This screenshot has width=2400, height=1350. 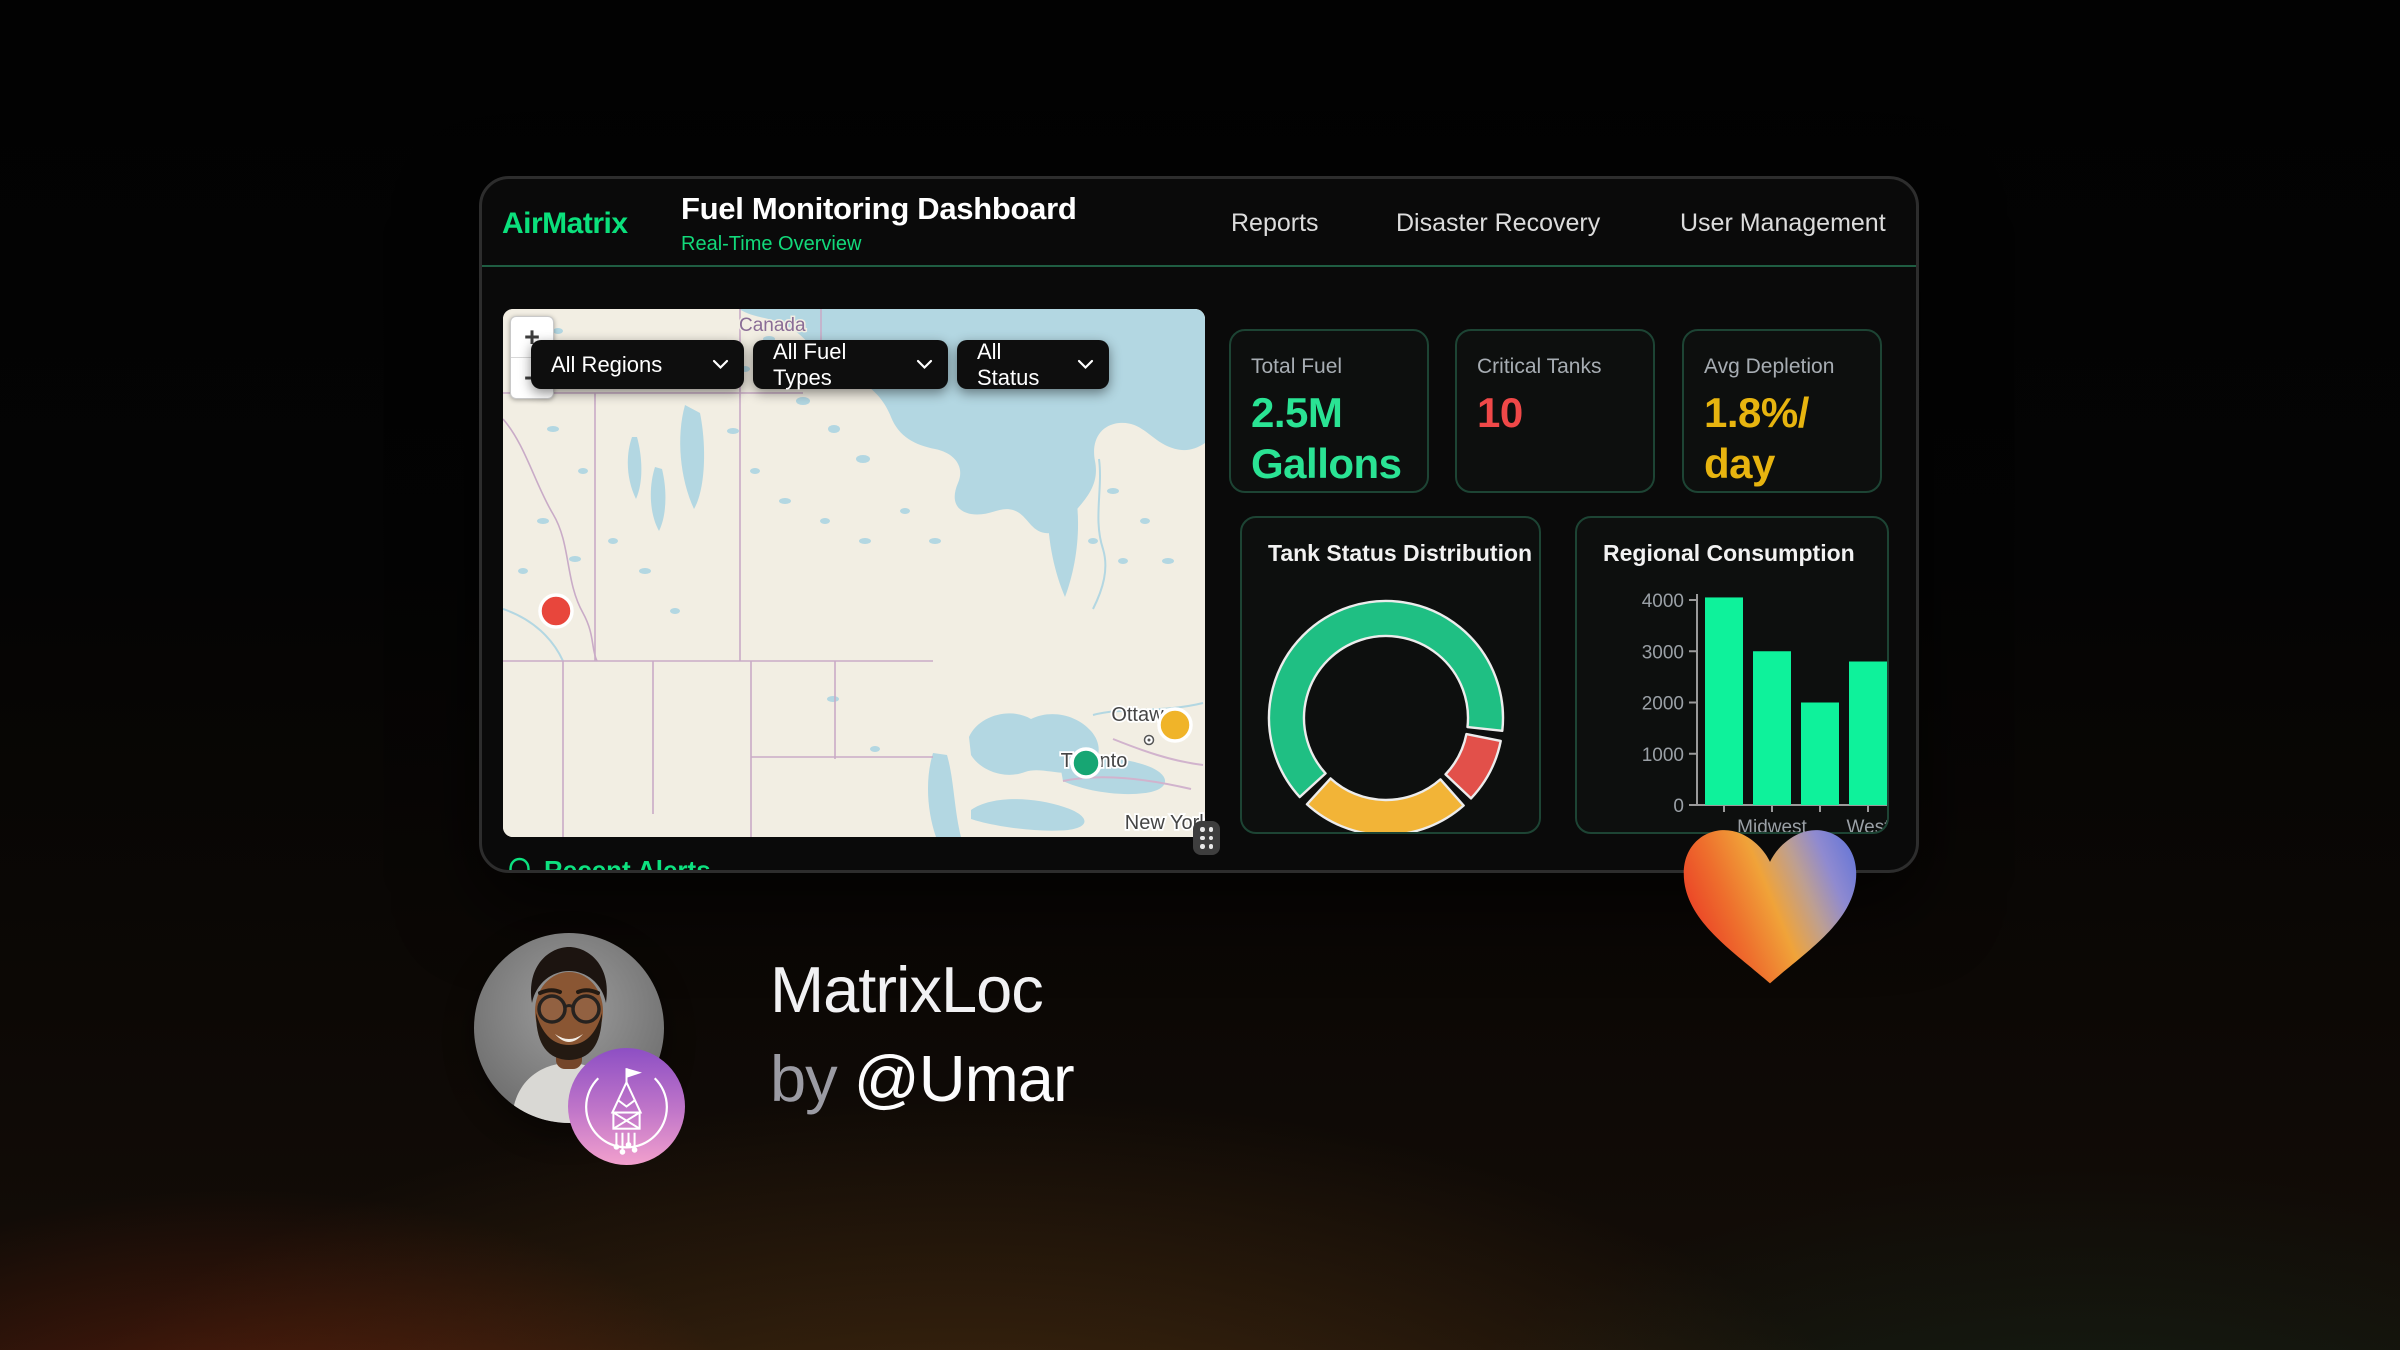 I want to click on stat-card-avg-depletion: Avg Depletion 1.8%/day, so click(x=1782, y=411).